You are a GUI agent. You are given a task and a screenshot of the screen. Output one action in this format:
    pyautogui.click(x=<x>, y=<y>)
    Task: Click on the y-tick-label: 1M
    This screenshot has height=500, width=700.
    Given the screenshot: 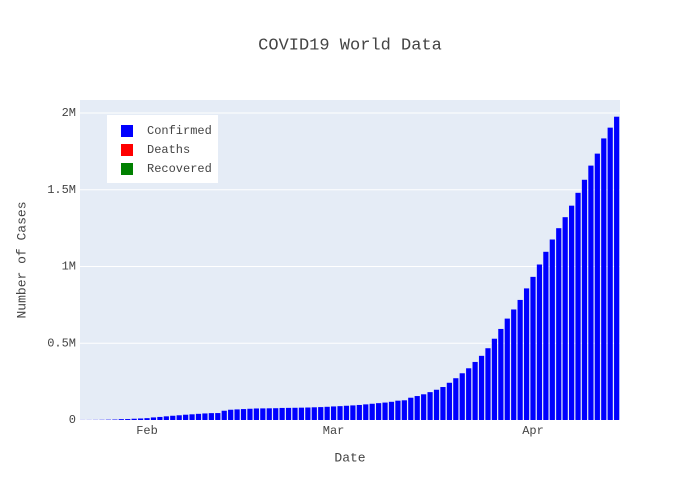 What is the action you would take?
    pyautogui.click(x=69, y=267)
    